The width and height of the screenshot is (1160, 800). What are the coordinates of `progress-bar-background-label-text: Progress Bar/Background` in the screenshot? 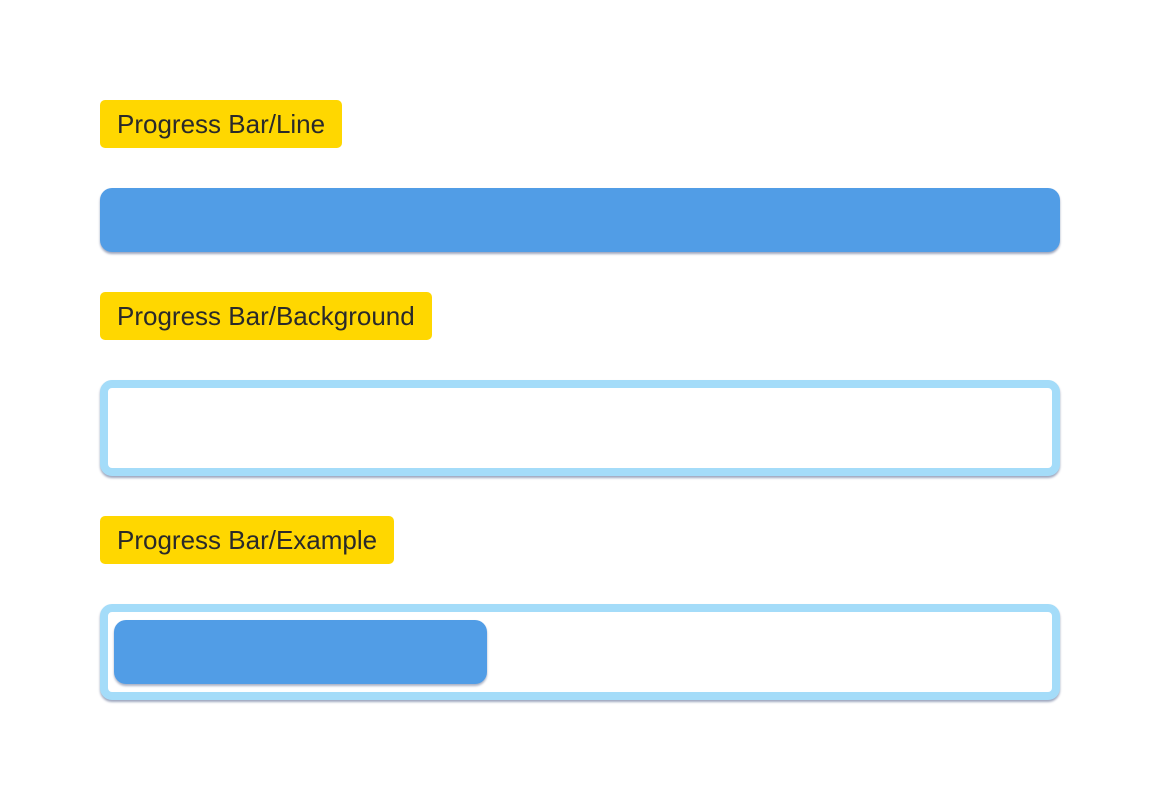 It's located at (266, 315).